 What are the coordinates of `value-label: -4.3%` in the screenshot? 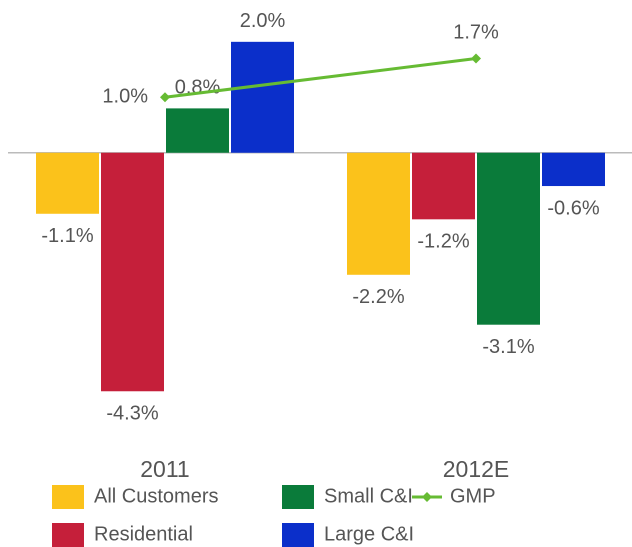 It's located at (132, 414).